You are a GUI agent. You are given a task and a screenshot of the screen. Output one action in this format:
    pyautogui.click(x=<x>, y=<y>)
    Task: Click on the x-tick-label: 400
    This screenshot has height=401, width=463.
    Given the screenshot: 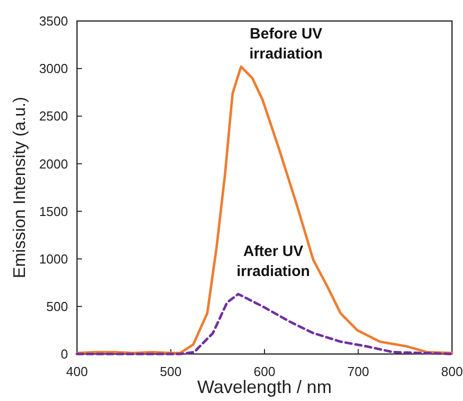 What is the action you would take?
    pyautogui.click(x=77, y=371)
    